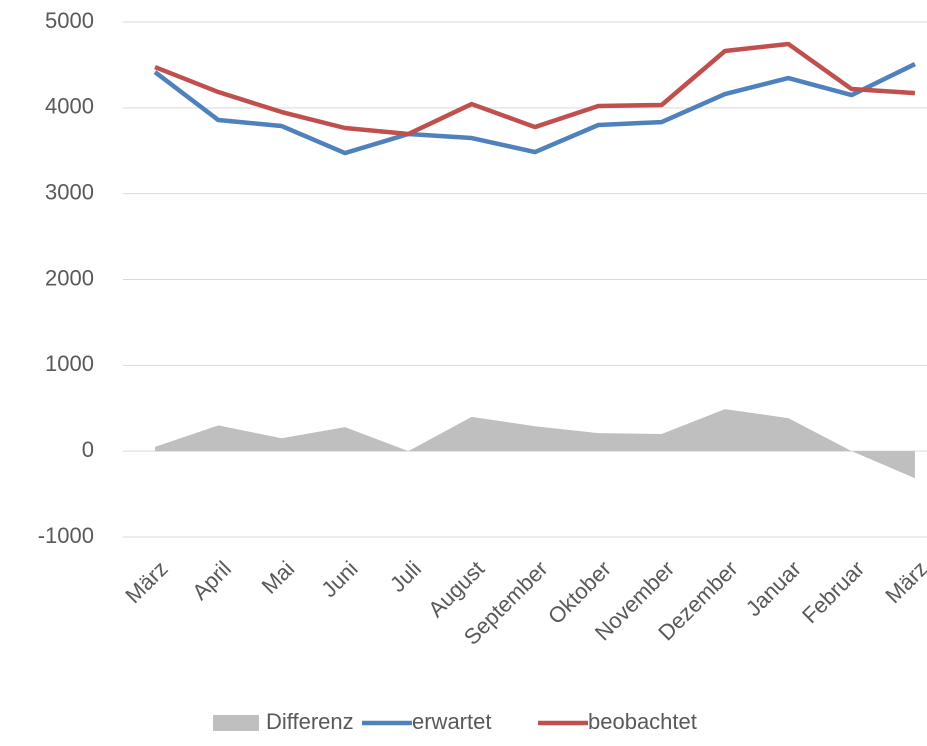 This screenshot has width=927, height=746. I want to click on y-tick-label: 4000, so click(69, 106).